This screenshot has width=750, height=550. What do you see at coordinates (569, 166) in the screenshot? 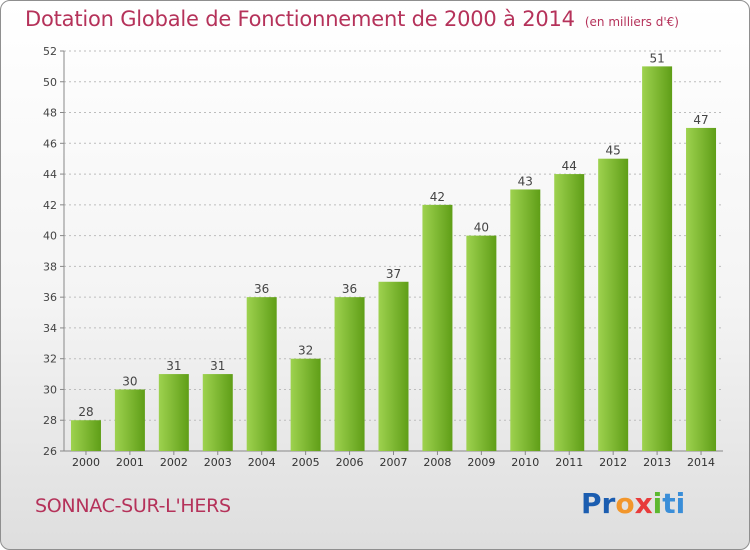
I see `bar-value-label: 44` at bounding box center [569, 166].